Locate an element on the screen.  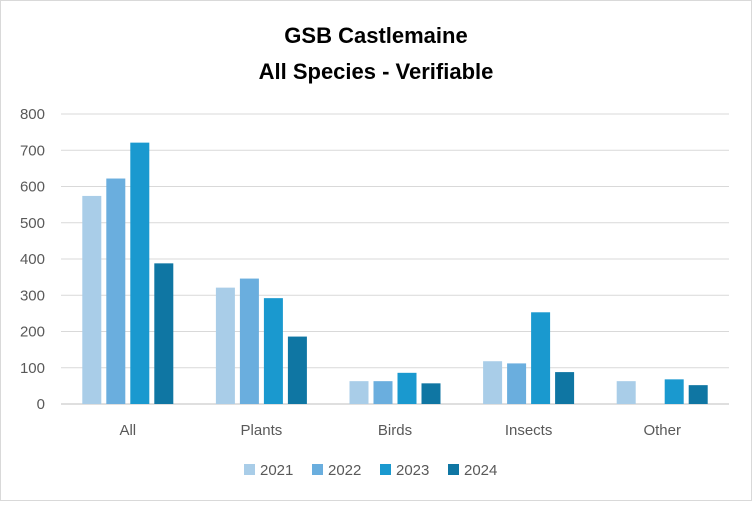
y-tick-label: 700 is located at coordinates (32, 150).